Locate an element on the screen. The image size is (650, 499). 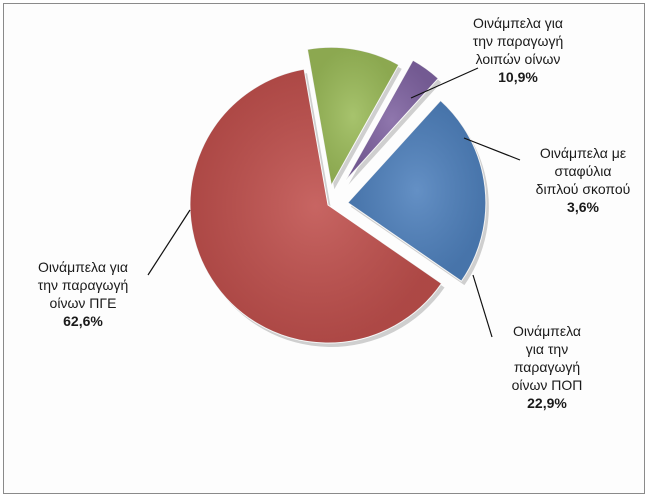
slice-label-pge-text: Οινάμπελα για την παραγωγή οίνων ΠΓΕ is located at coordinates (83, 285).